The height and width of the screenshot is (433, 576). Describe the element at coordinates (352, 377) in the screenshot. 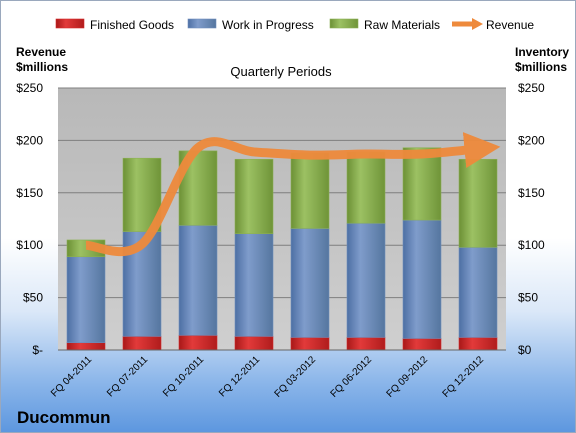

I see `x-tick-label: FQ 06-2012` at that location.